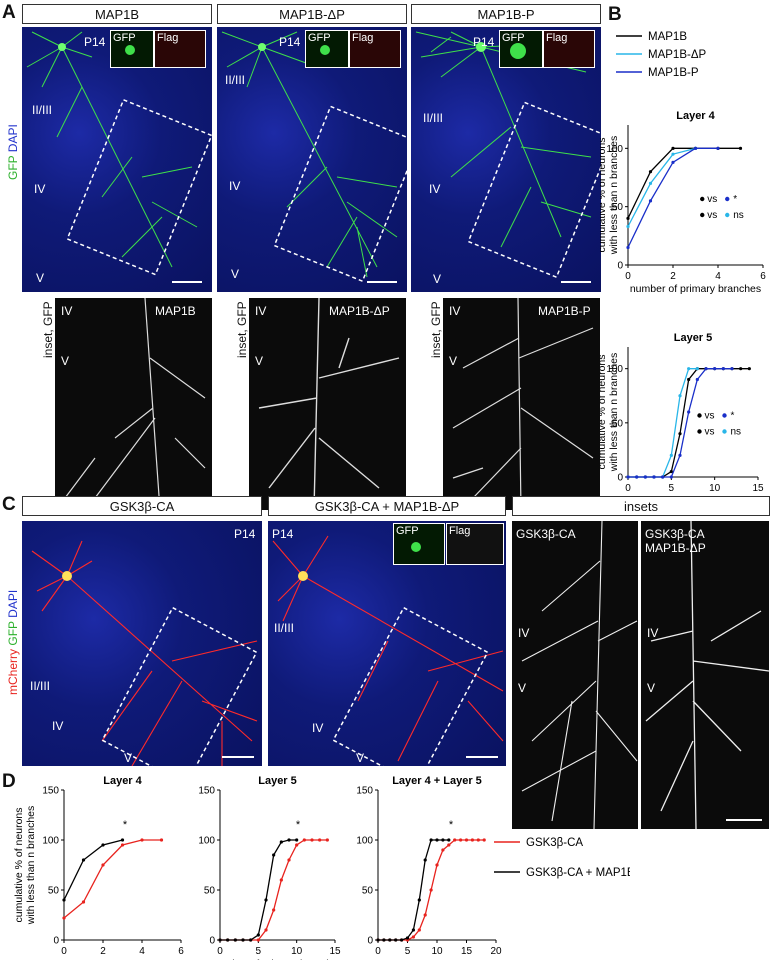 The image size is (773, 965). What do you see at coordinates (368, 891) in the screenshot?
I see `y-tick-label: 50` at bounding box center [368, 891].